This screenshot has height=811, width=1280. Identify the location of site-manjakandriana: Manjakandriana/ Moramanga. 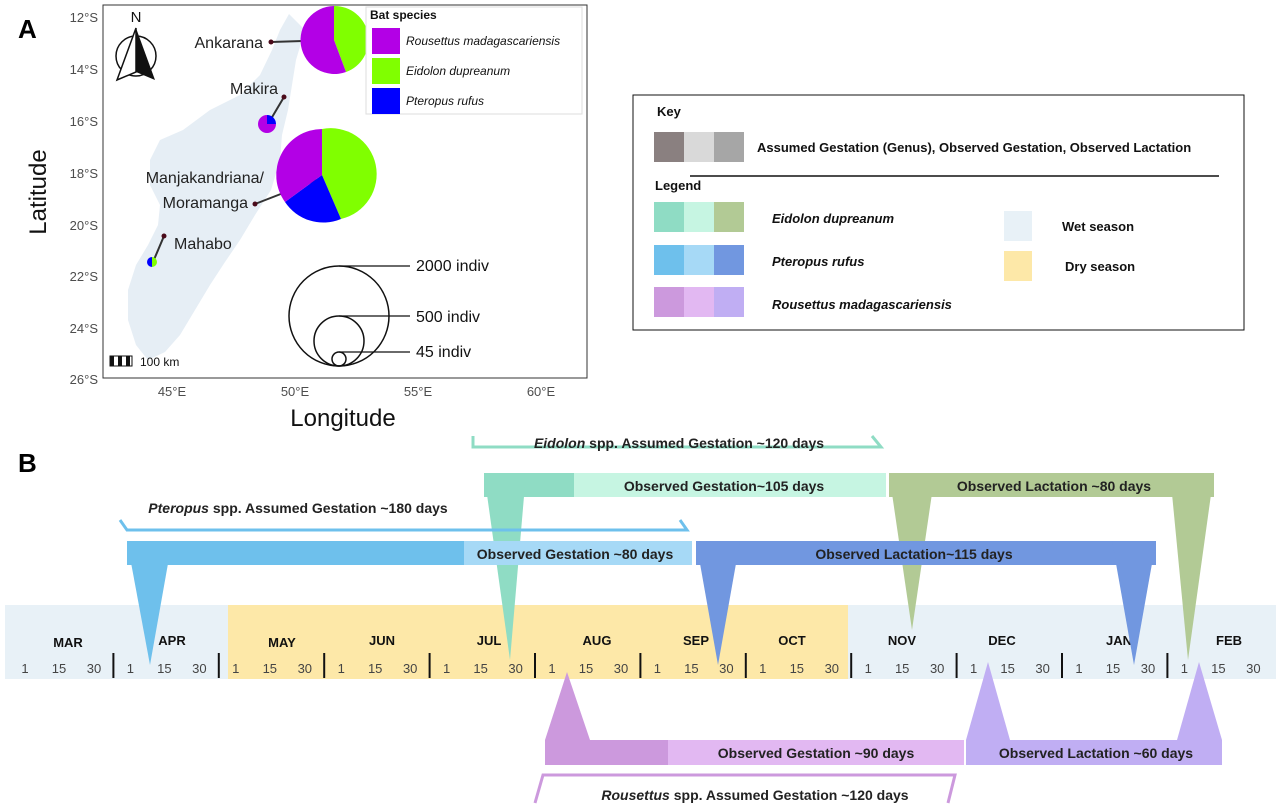
(234, 191).